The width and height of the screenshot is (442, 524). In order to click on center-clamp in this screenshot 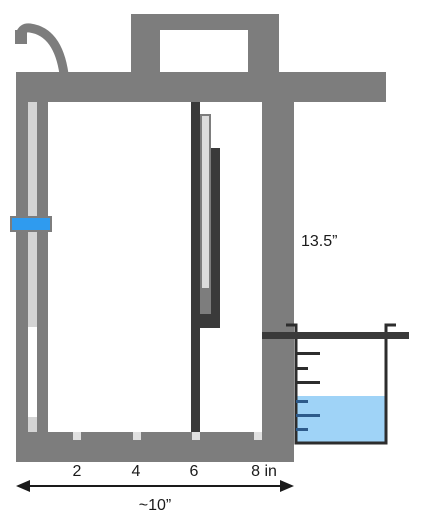, I will do `click(207, 321)`.